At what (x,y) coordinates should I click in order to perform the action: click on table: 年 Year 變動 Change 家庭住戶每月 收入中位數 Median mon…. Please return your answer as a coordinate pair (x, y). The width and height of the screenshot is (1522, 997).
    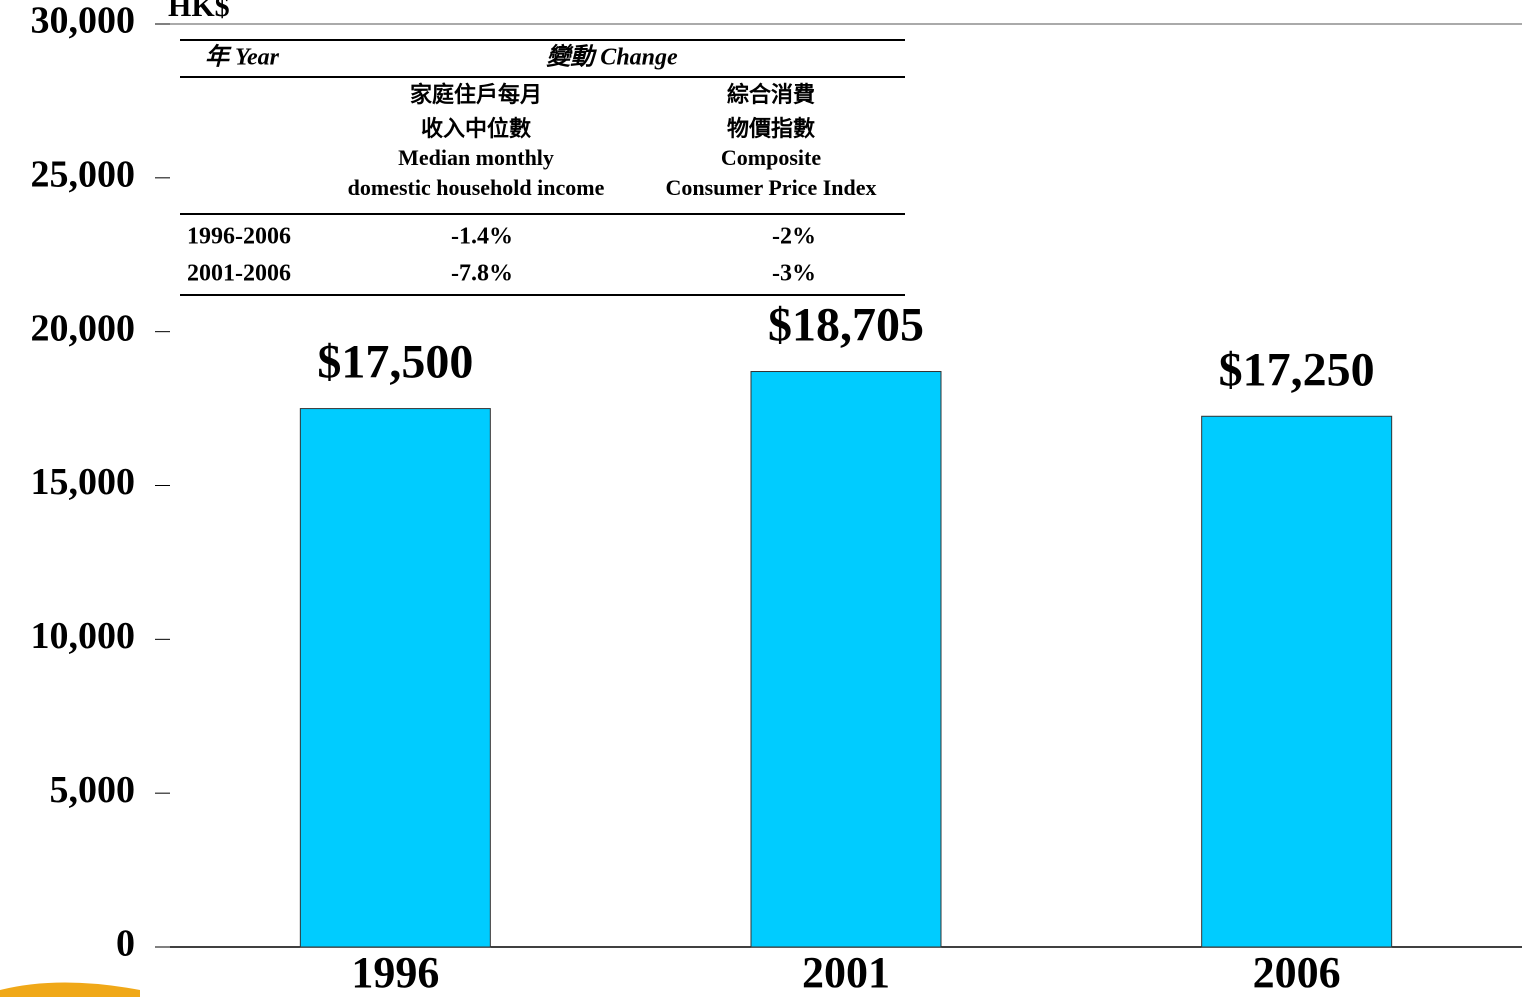
    Looking at the image, I should click on (542, 167).